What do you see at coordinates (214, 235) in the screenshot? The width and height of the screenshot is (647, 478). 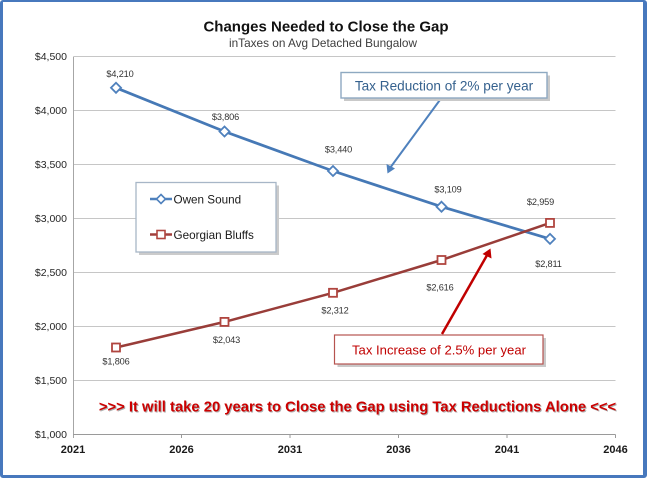 I see `svg-text: Georgian Bluffs` at bounding box center [214, 235].